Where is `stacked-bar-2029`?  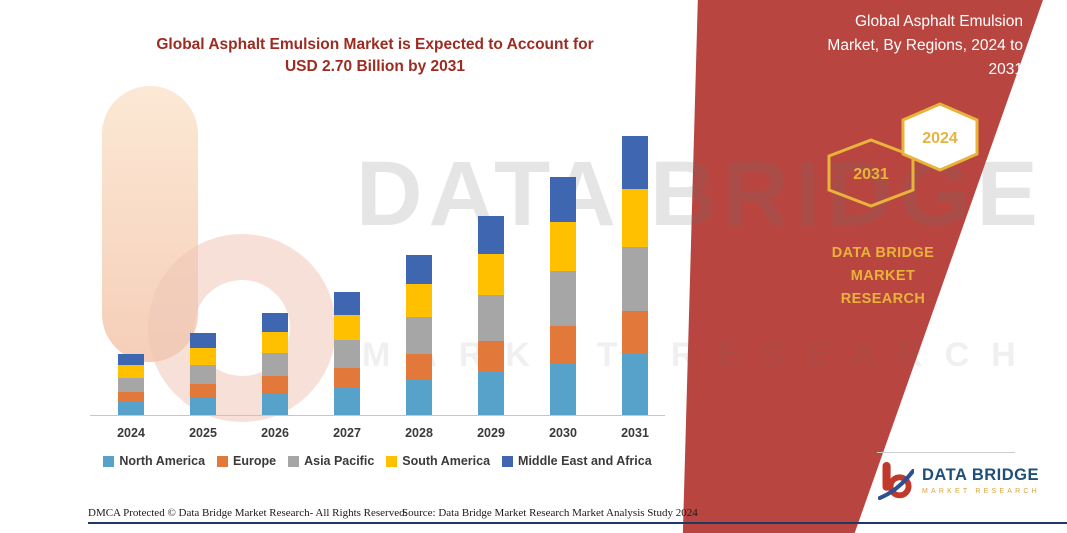
stacked-bar-2029 is located at coordinates (491, 315).